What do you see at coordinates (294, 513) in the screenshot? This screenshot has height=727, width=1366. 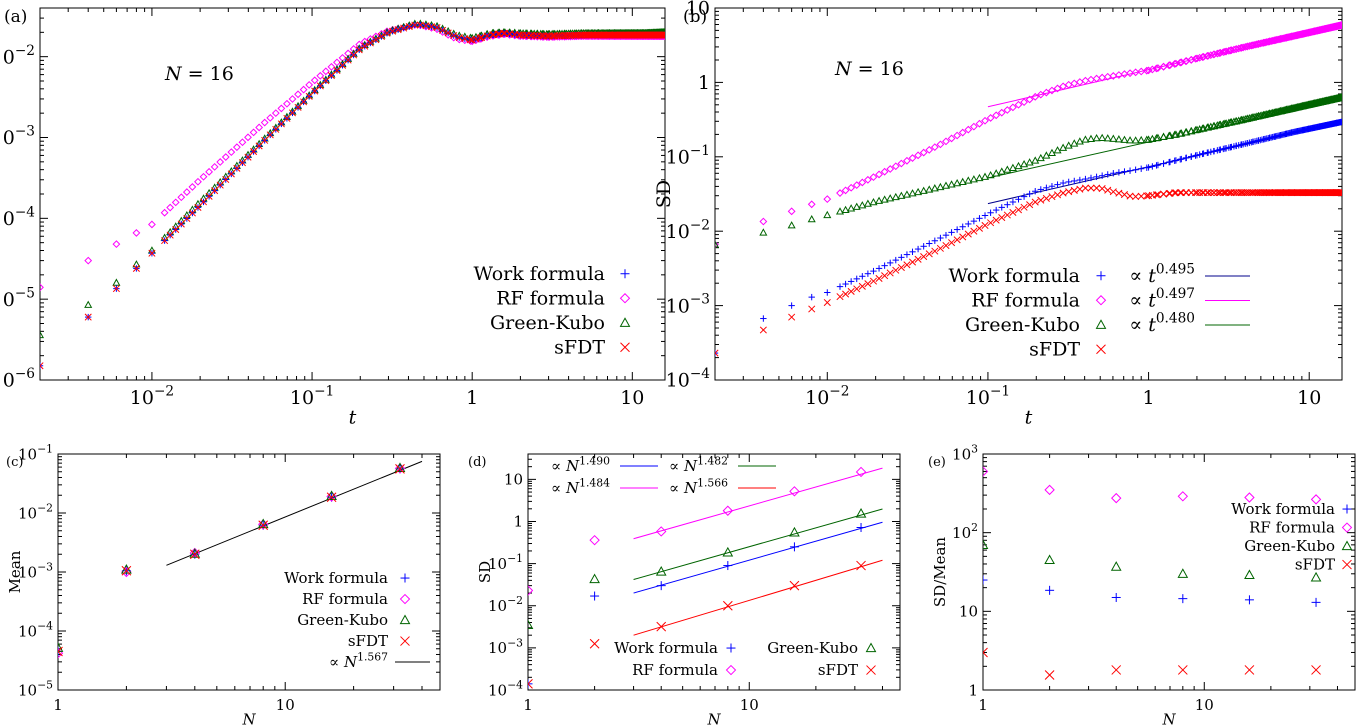 I see `fit-line` at bounding box center [294, 513].